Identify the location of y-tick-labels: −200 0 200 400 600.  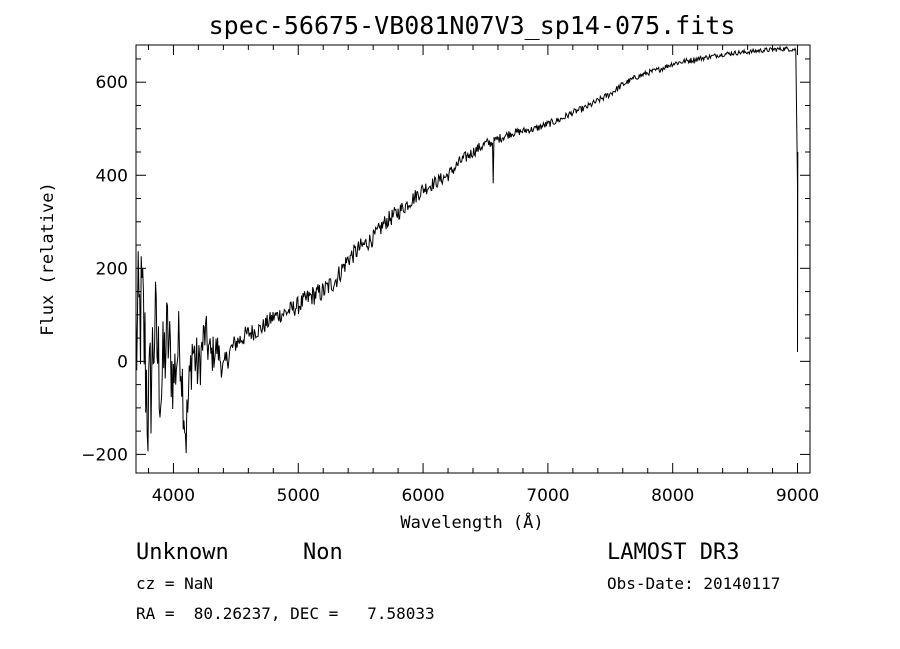
(104, 269).